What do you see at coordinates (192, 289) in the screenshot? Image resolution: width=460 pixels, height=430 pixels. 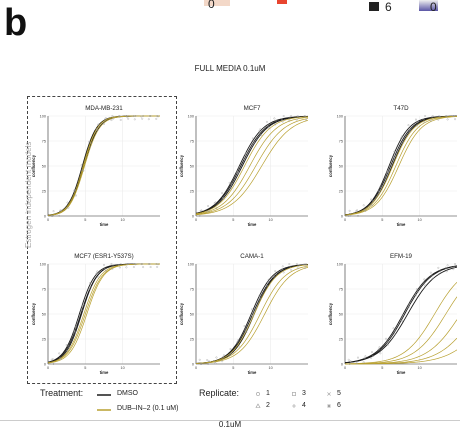 I see `y-tick-label: 75` at bounding box center [192, 289].